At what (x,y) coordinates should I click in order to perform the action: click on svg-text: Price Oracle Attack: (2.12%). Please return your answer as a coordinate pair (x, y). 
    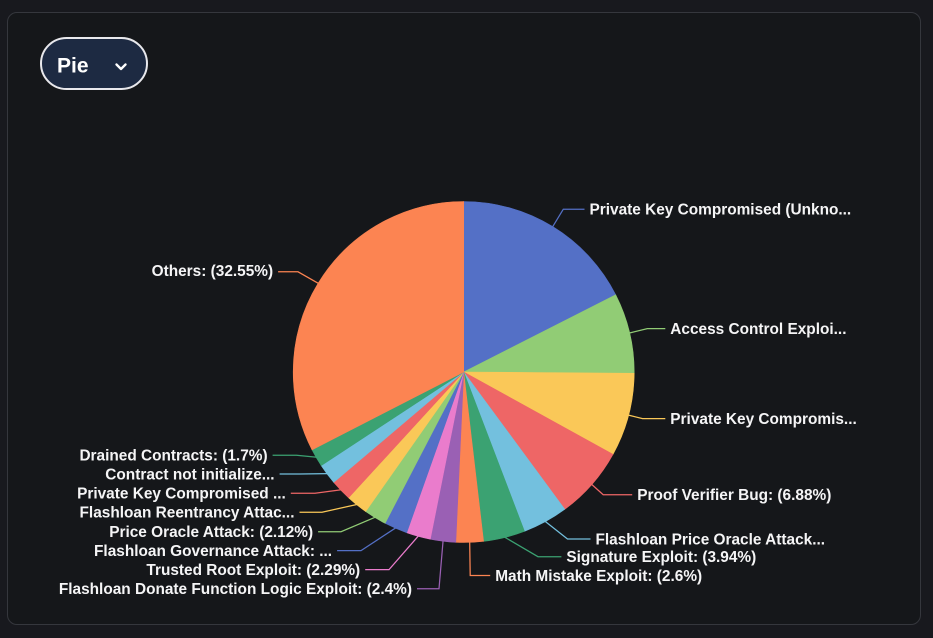
    Looking at the image, I should click on (211, 532).